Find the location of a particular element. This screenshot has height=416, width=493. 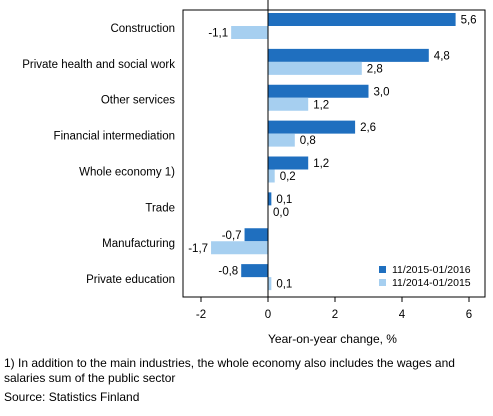

category-label: Private education is located at coordinates (130, 280).